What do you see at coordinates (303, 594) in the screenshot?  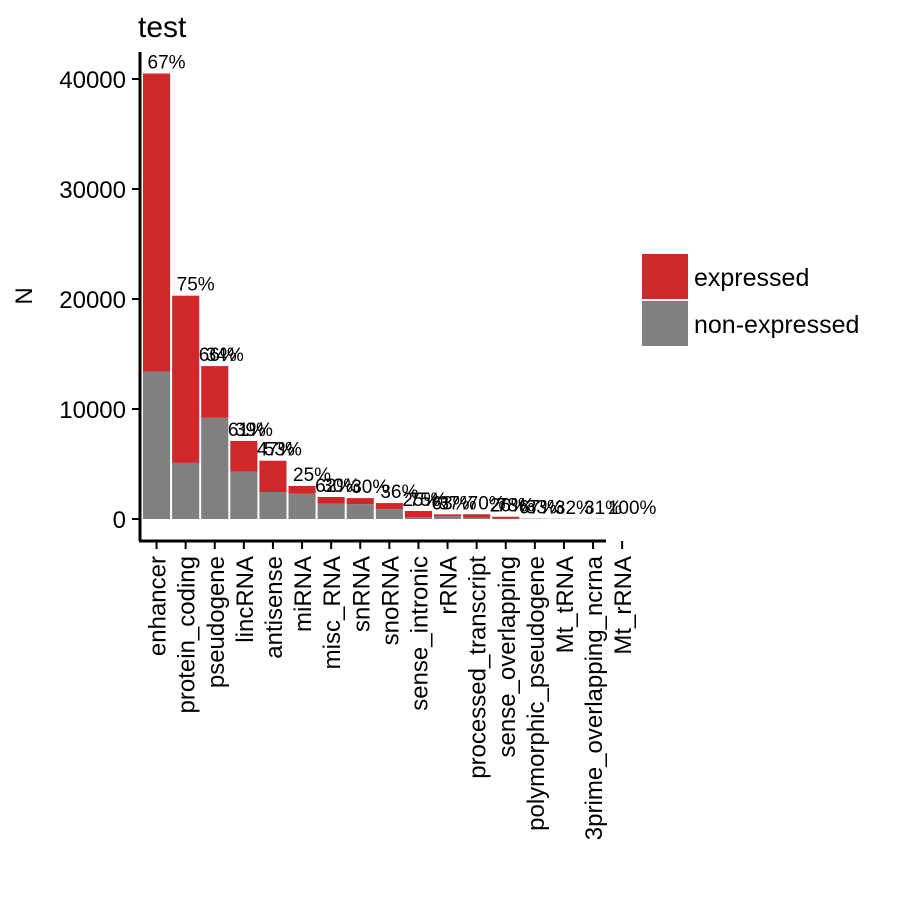 I see `x-tick-label-mirna: miRNA` at bounding box center [303, 594].